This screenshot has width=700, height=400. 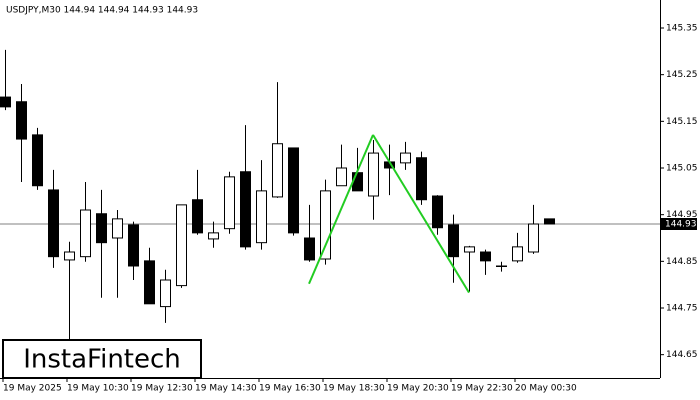 What do you see at coordinates (482, 389) in the screenshot?
I see `x-tick-label: 19 May 22:30` at bounding box center [482, 389].